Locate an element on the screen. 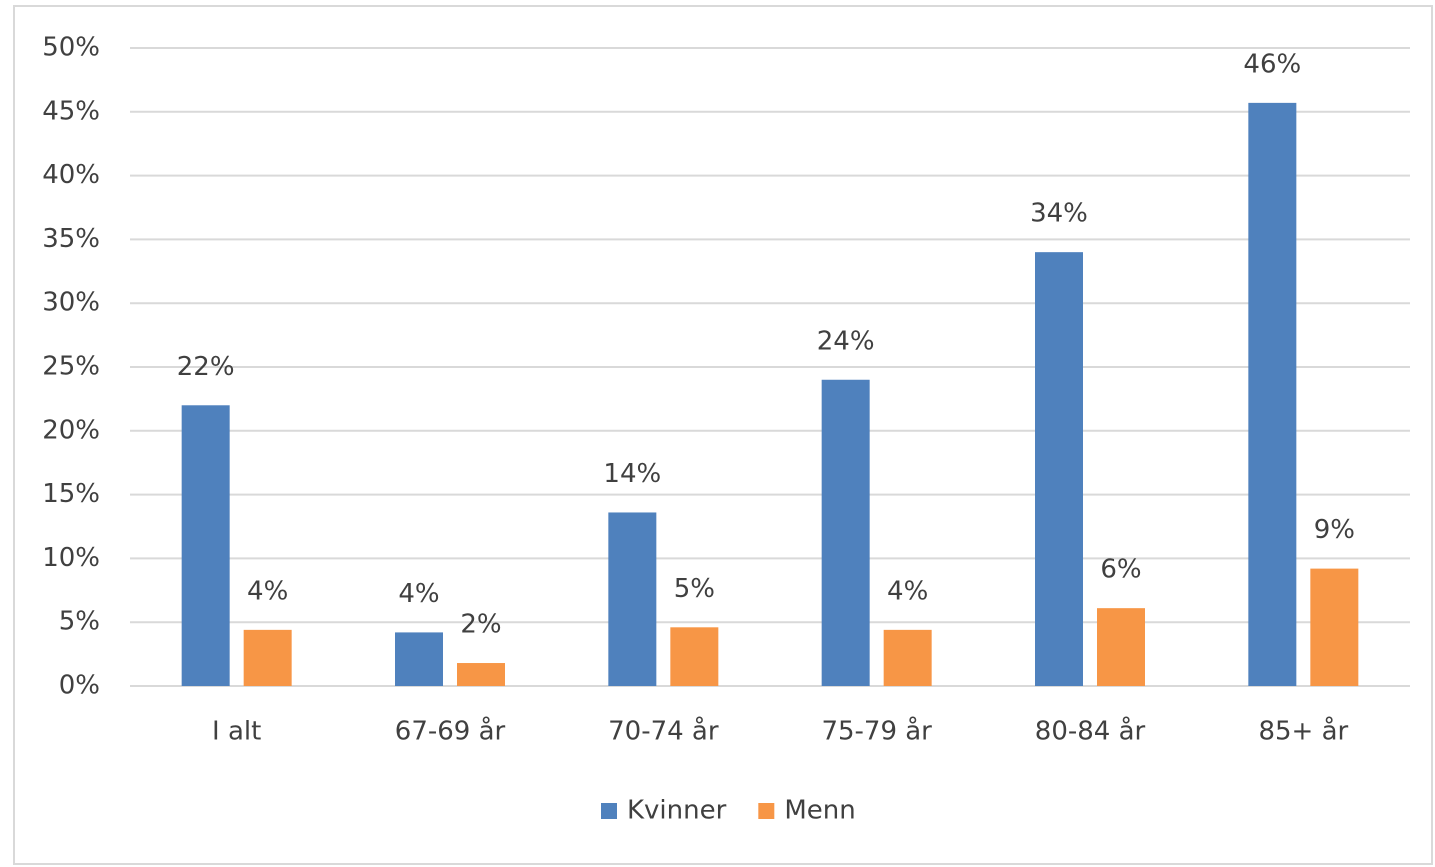  y-tick-label: 0% is located at coordinates (79, 686).